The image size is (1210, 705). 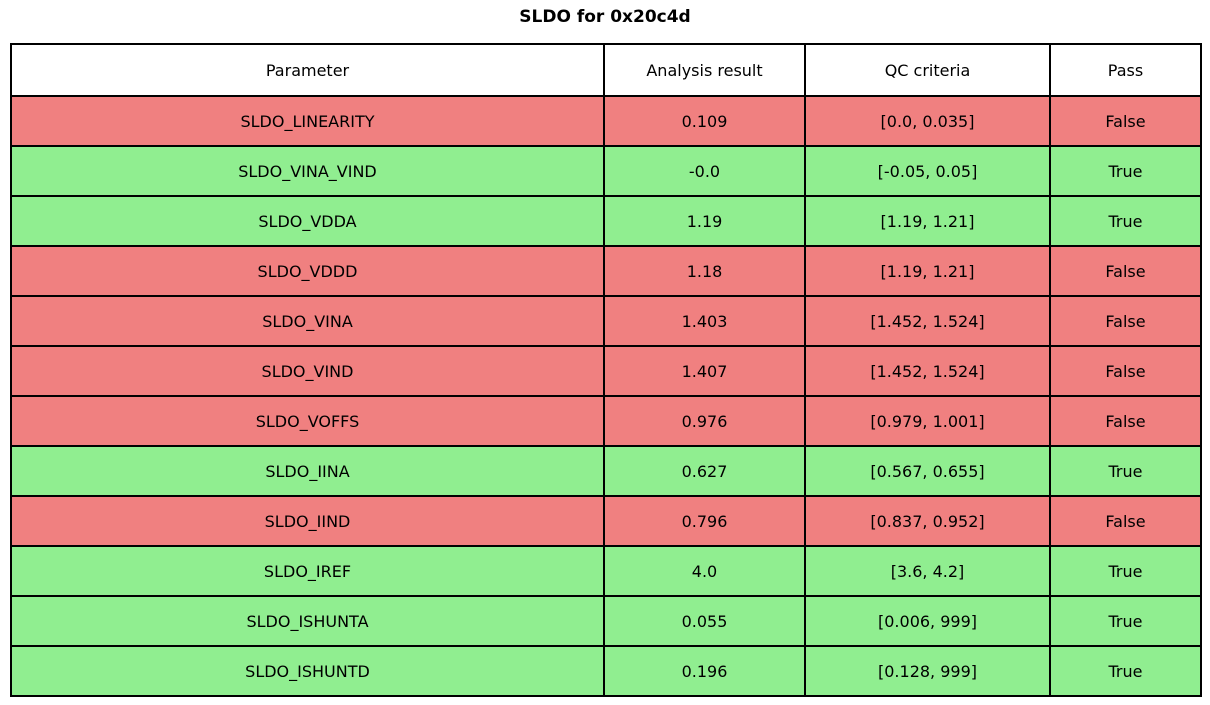 What do you see at coordinates (704, 271) in the screenshot?
I see `cell-analysis-result: 1.18` at bounding box center [704, 271].